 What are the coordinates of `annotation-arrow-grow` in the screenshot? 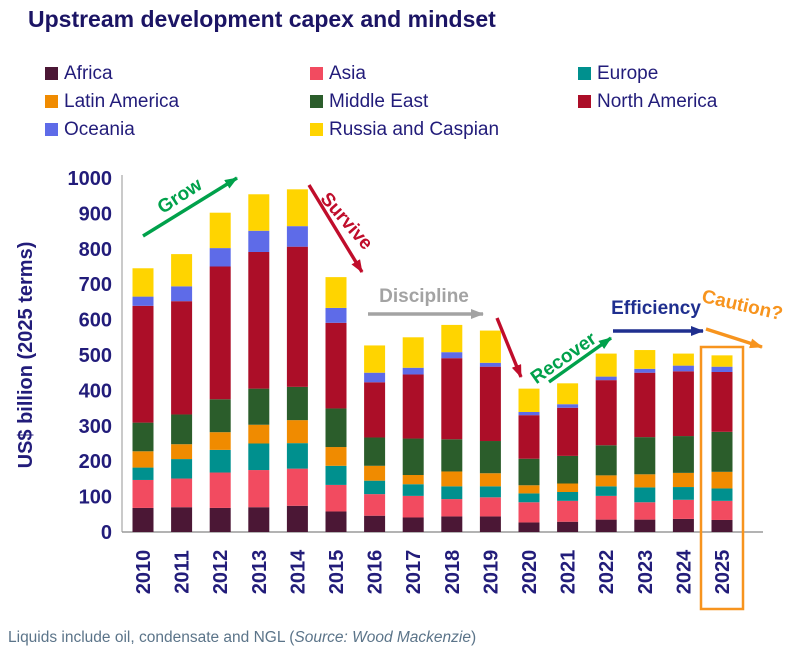 It's located at (190, 207).